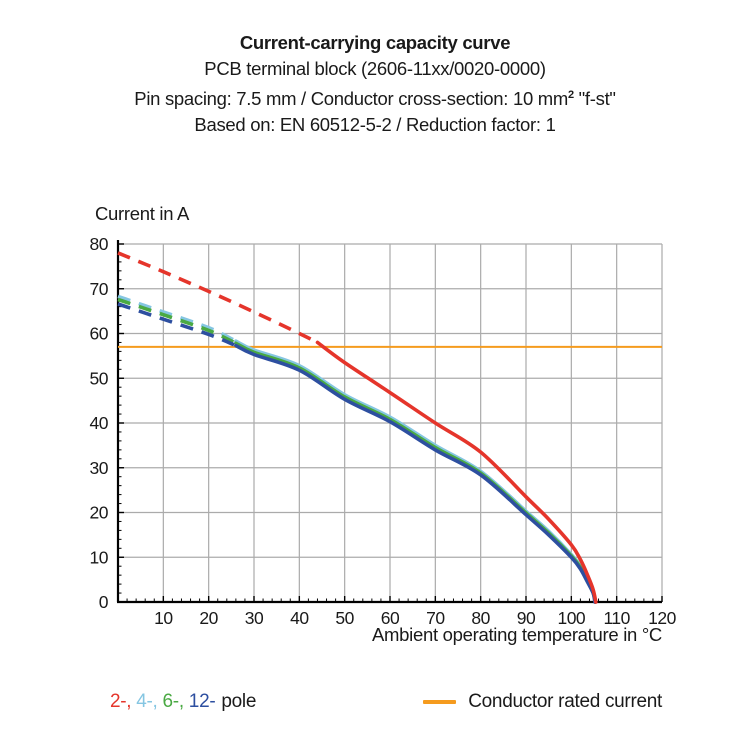 The width and height of the screenshot is (750, 750). What do you see at coordinates (99, 289) in the screenshot?
I see `y-tick-label: 70` at bounding box center [99, 289].